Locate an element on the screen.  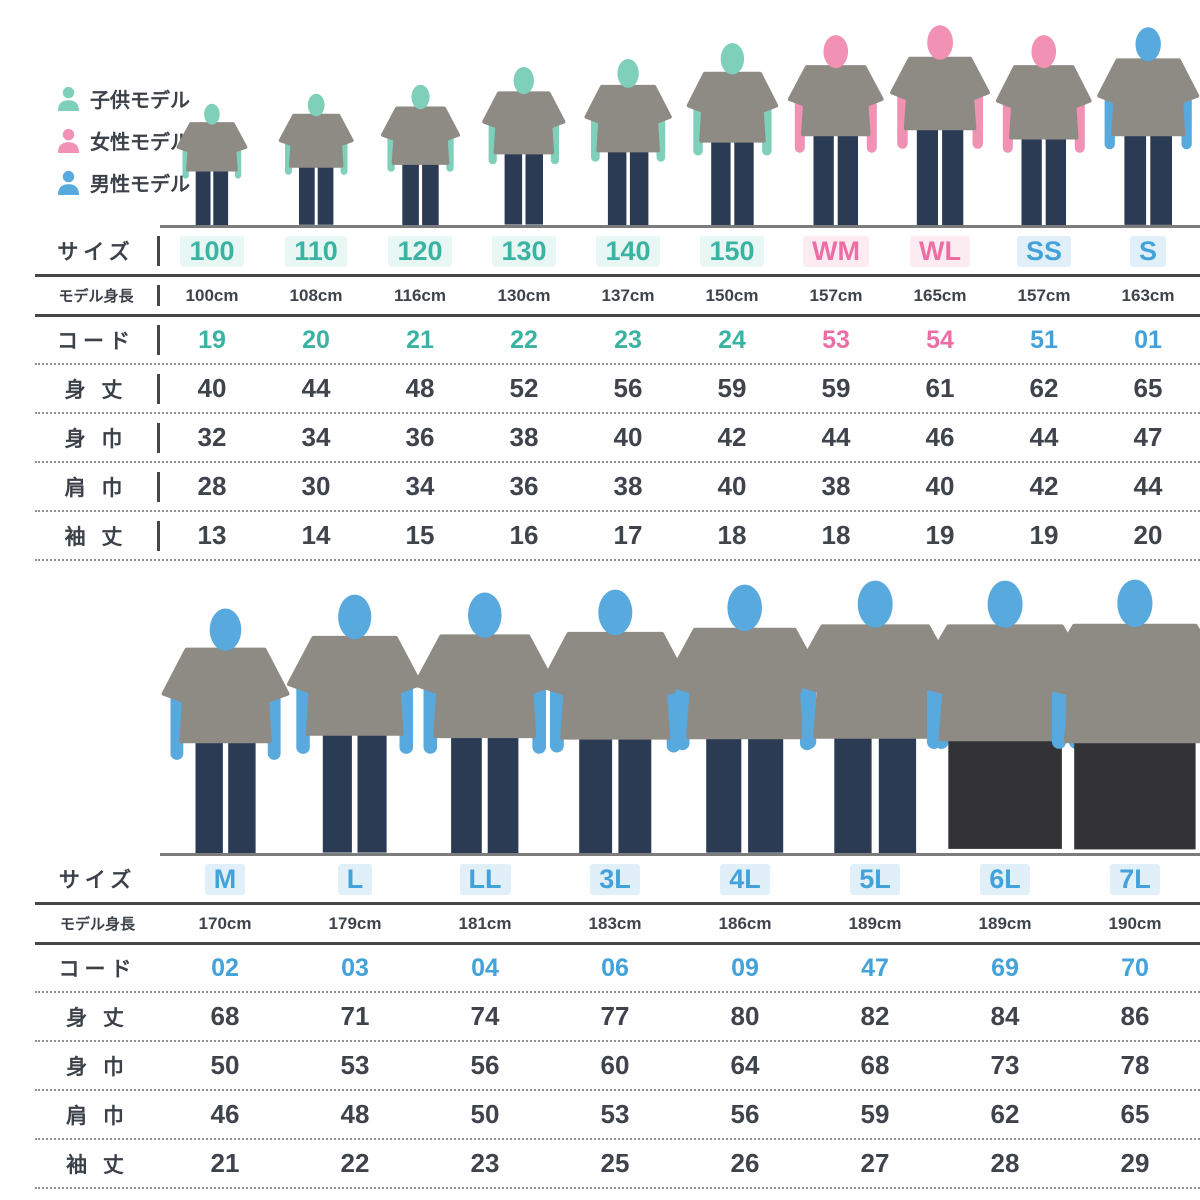
model_height-cell-4L: 186cm is located at coordinates (745, 923).